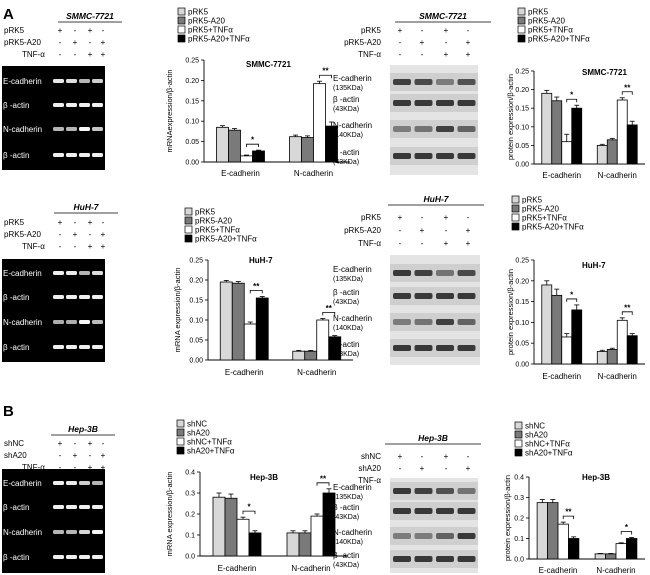 The image size is (650, 575). What do you see at coordinates (371, 30) in the screenshot?
I see `condition-label: pRK5` at bounding box center [371, 30].